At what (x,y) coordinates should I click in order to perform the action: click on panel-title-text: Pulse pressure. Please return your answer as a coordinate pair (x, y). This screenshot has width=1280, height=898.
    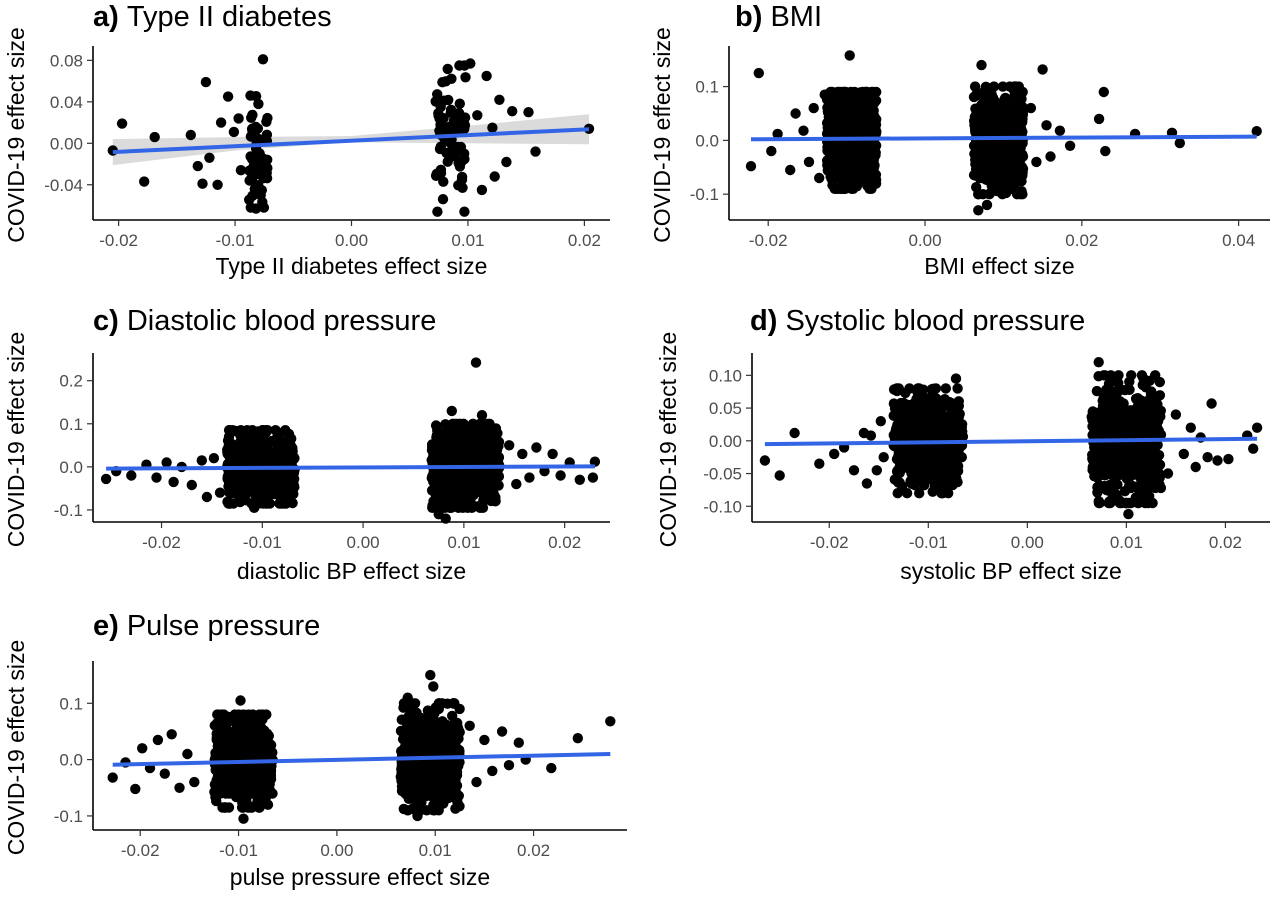
    Looking at the image, I should click on (223, 626).